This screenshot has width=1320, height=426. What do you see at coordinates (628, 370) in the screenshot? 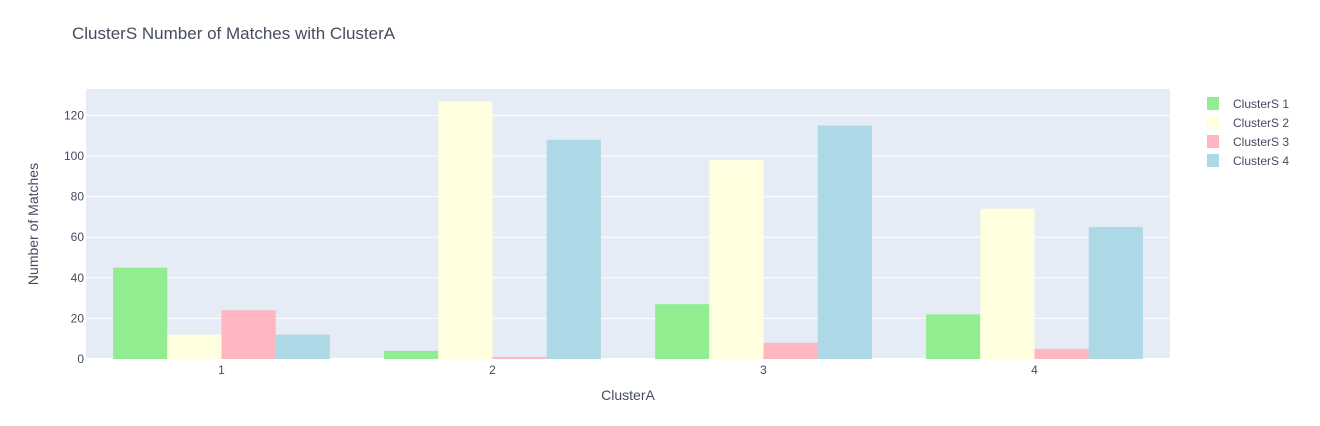
I see `x-axis-ticks: 1 2 3 4` at bounding box center [628, 370].